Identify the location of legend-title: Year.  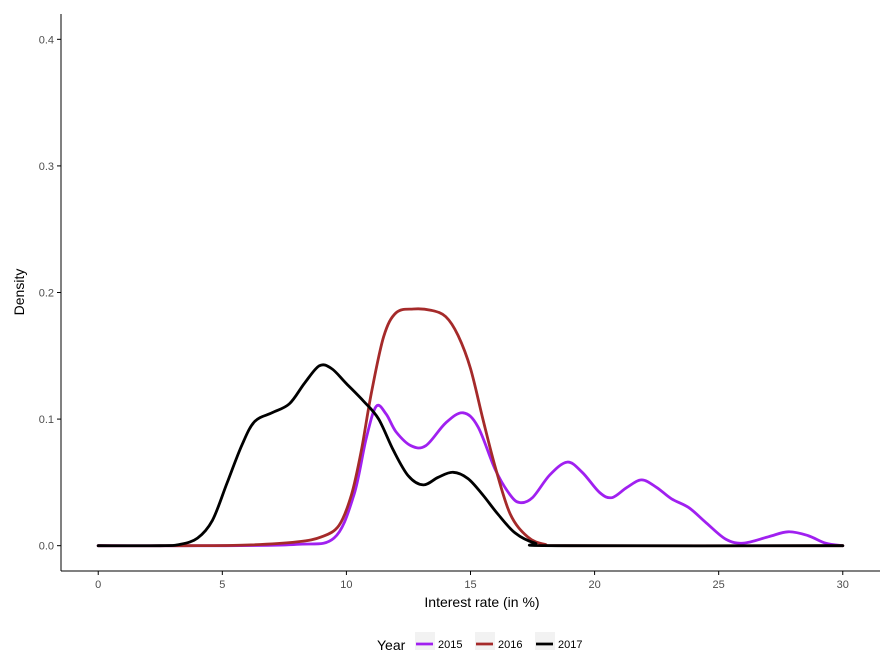
(391, 644).